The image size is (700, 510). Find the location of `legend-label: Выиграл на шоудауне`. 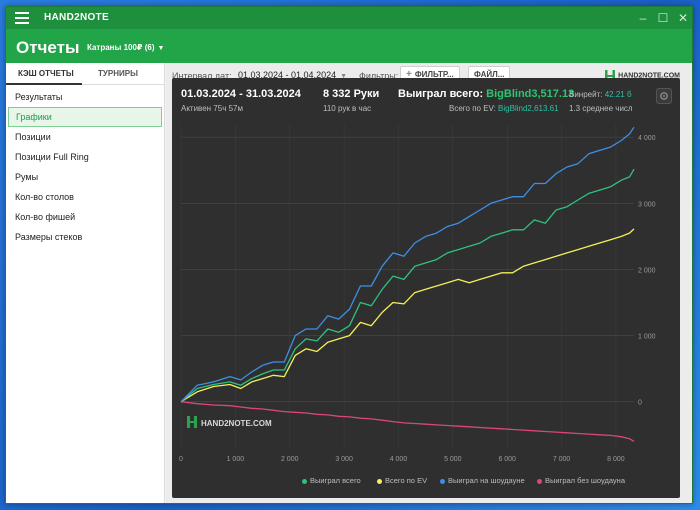

legend-label: Выиграл на шоудауне is located at coordinates (486, 480).